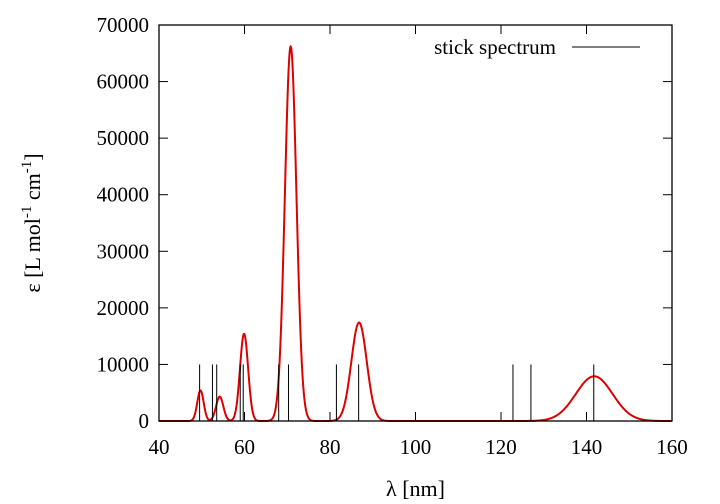 The height and width of the screenshot is (504, 720). I want to click on x-tick-label-100: 100, so click(416, 447).